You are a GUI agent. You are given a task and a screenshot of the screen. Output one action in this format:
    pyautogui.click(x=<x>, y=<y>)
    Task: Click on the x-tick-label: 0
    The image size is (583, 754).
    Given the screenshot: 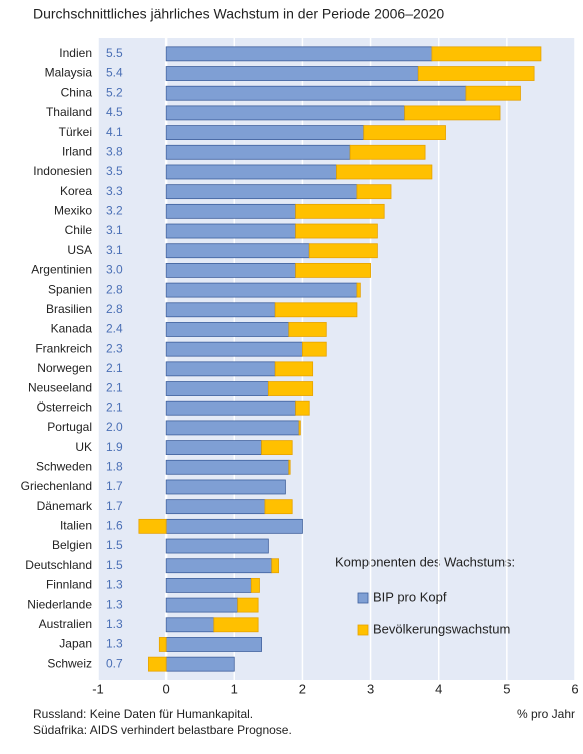 What is the action you would take?
    pyautogui.click(x=166, y=688)
    